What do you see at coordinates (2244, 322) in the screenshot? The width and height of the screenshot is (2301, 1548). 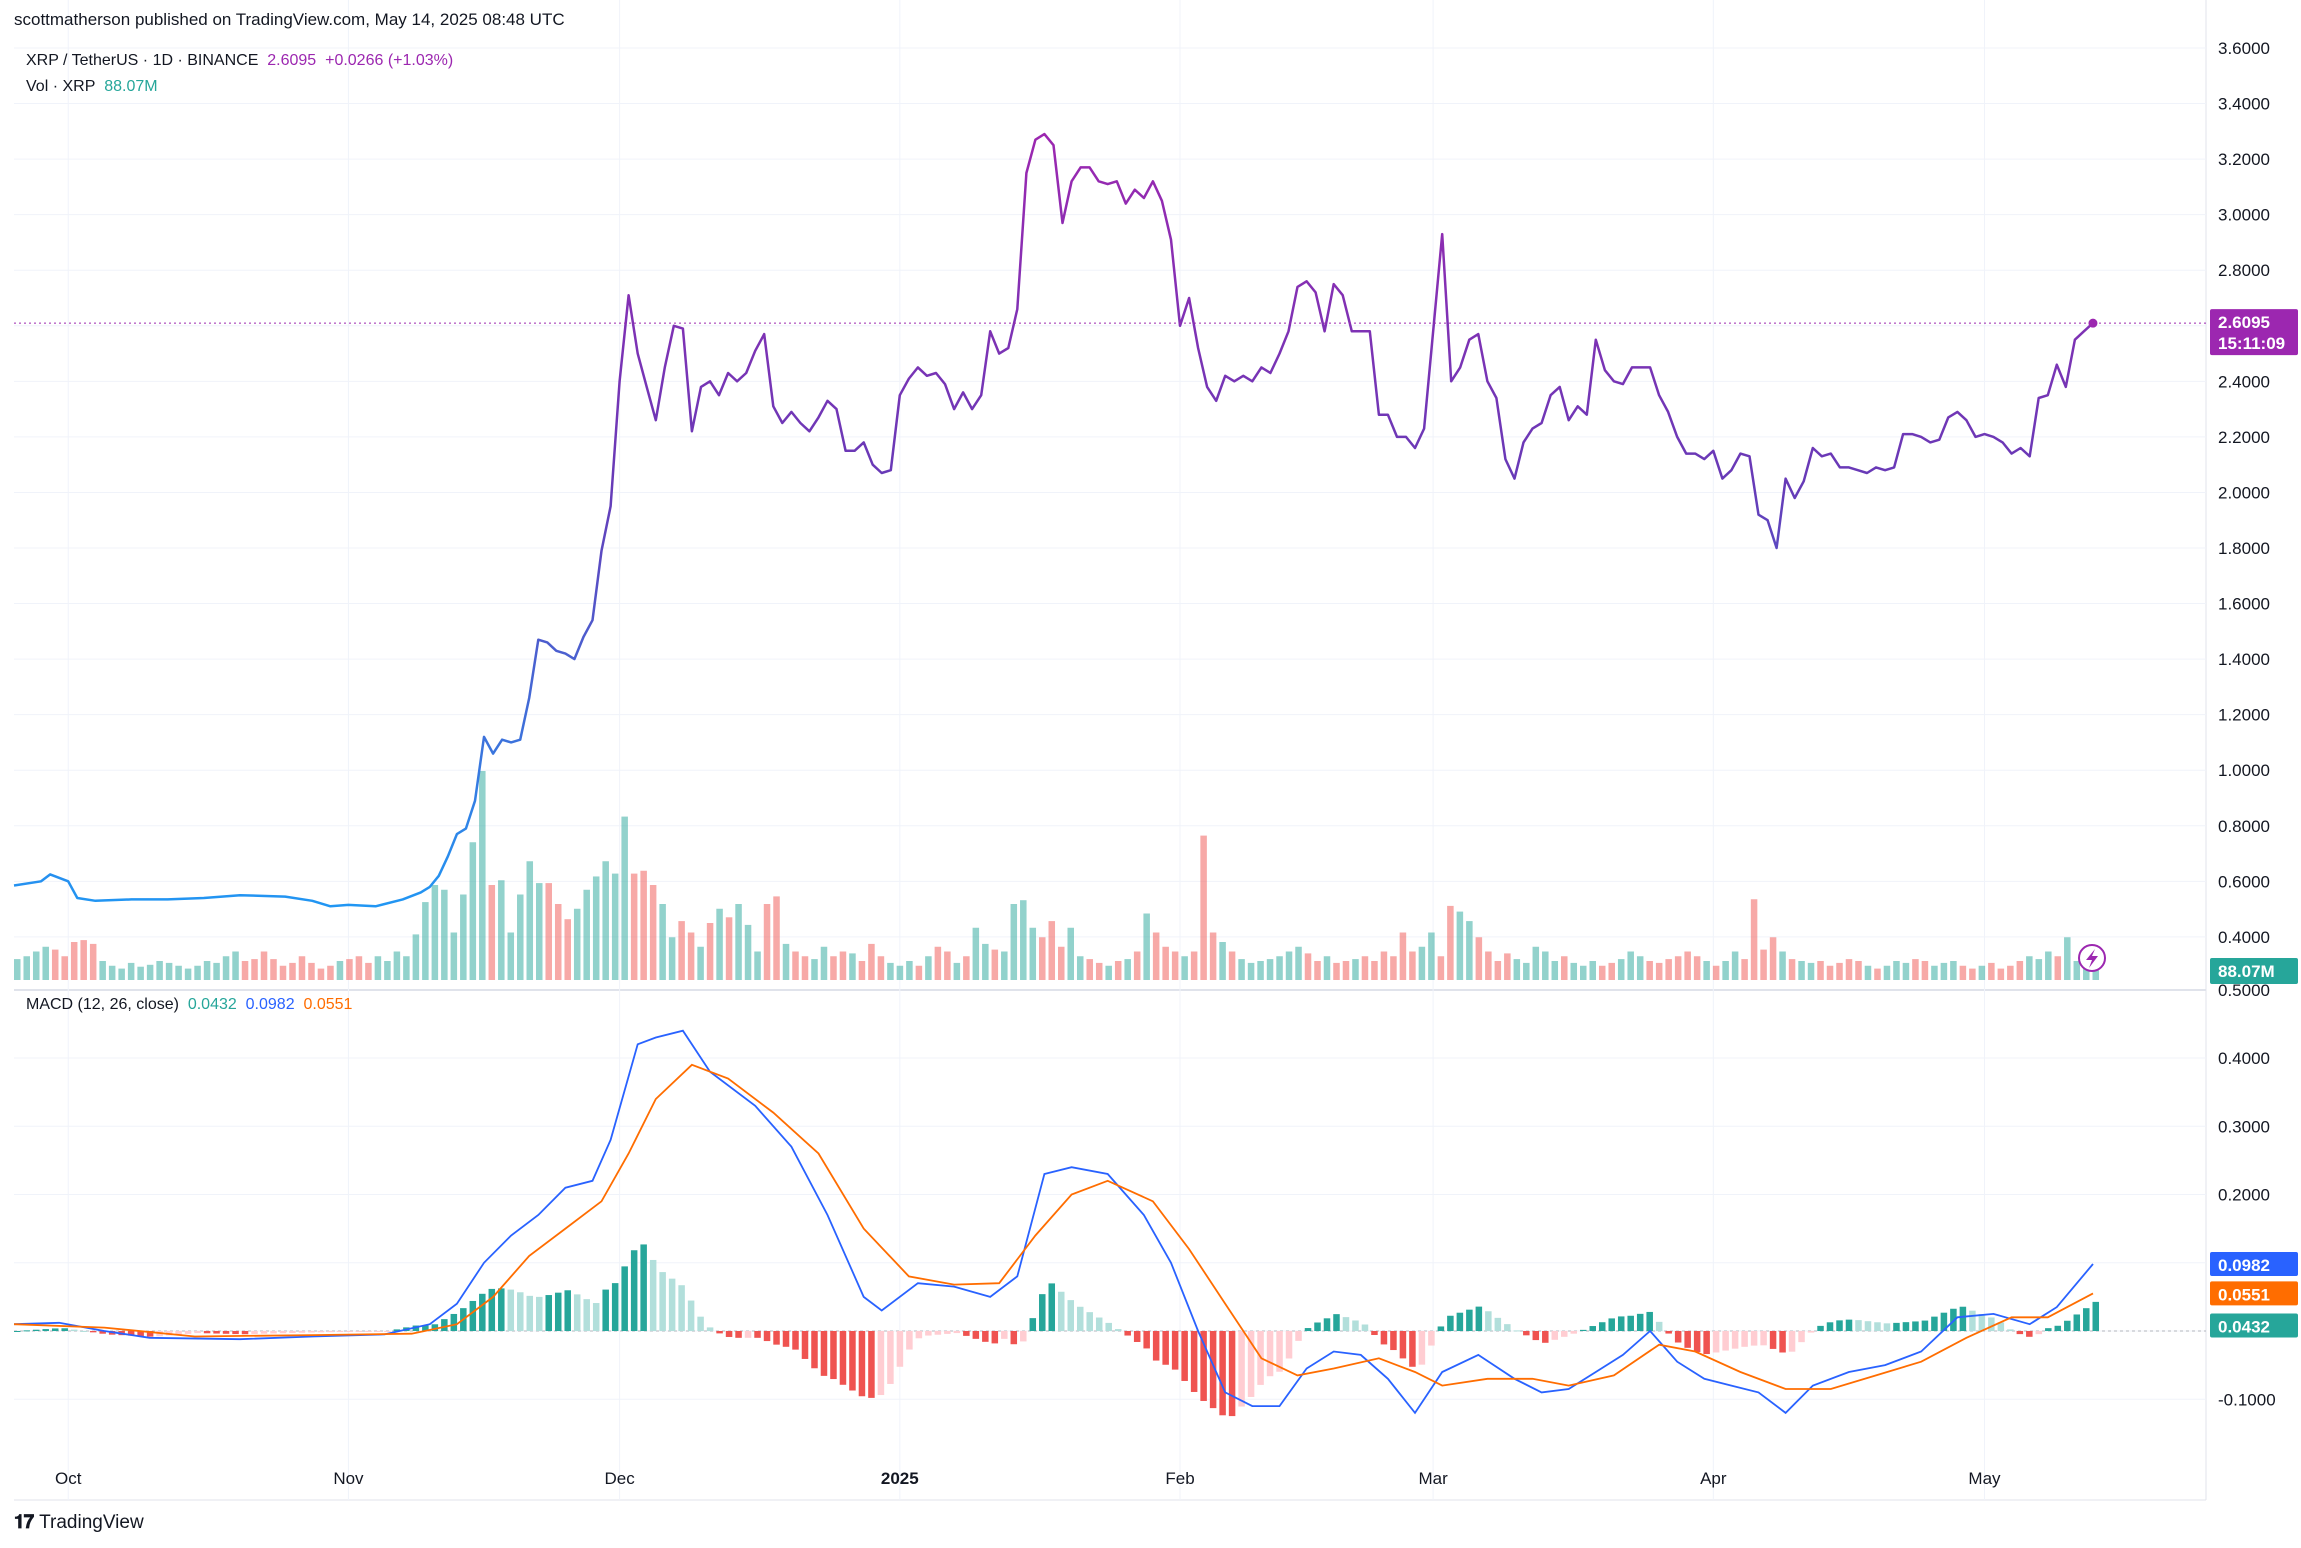 I see `price-badge-text: 2.6095` at bounding box center [2244, 322].